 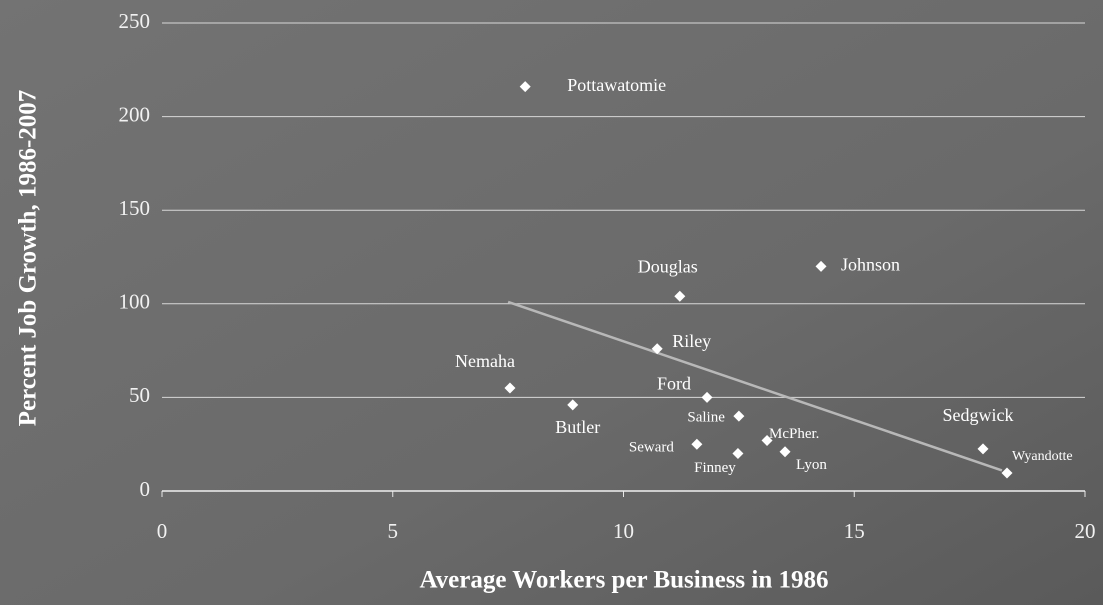 I want to click on point-label: Seward, so click(x=651, y=448).